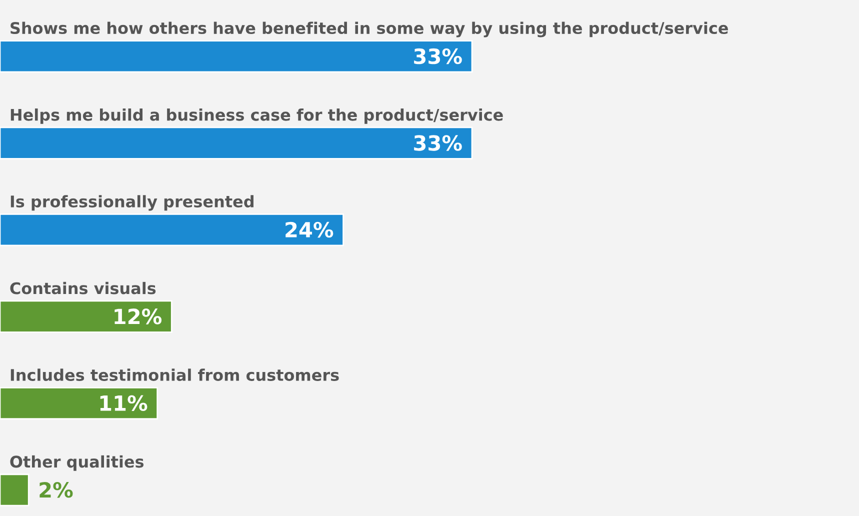  I want to click on y-tick-label: Other qualities, so click(77, 463).